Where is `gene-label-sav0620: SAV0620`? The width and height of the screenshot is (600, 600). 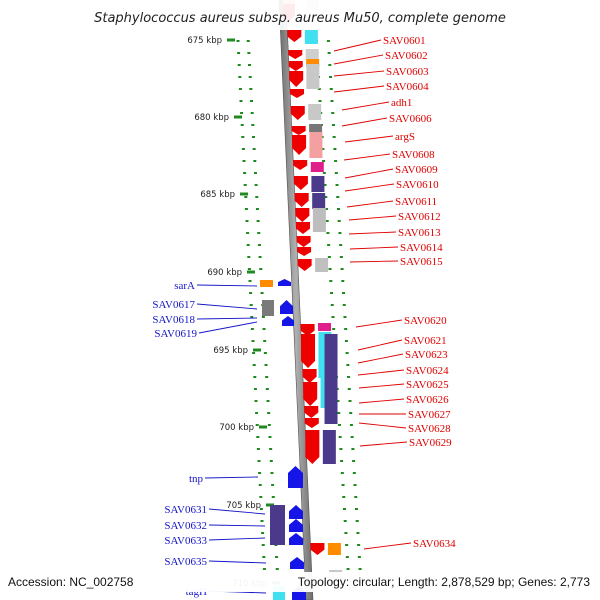 gene-label-sav0620: SAV0620 is located at coordinates (425, 321).